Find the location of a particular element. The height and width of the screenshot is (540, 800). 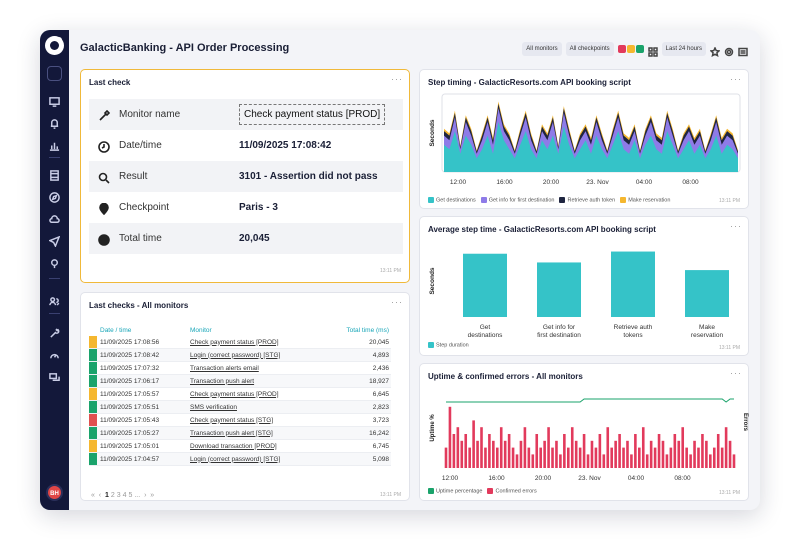

prev-page-button: ‹ is located at coordinates (100, 495).